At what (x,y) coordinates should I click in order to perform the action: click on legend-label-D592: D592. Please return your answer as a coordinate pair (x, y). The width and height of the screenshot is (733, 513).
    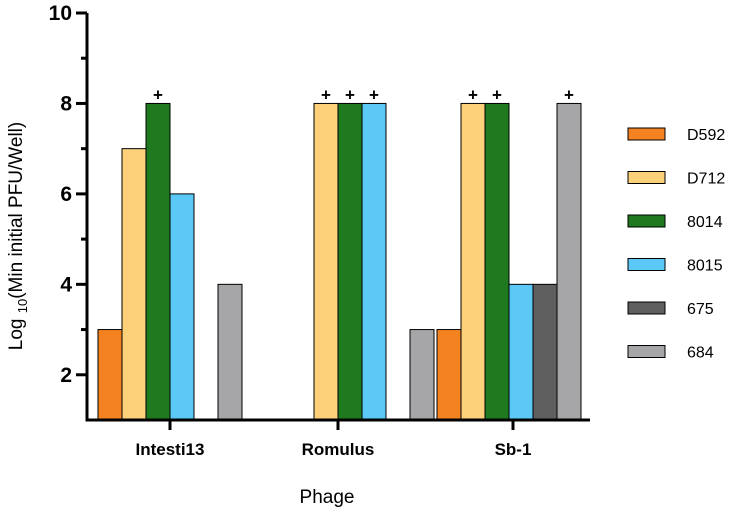
    Looking at the image, I should click on (706, 135).